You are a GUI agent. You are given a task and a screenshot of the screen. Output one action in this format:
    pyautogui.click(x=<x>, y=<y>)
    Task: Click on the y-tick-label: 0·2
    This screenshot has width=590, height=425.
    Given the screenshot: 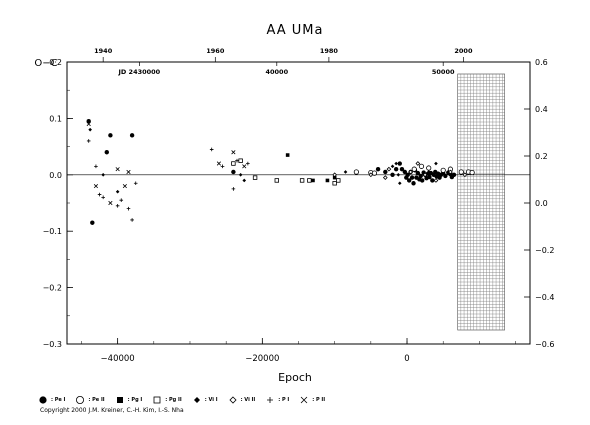 What is the action you would take?
    pyautogui.click(x=55, y=62)
    